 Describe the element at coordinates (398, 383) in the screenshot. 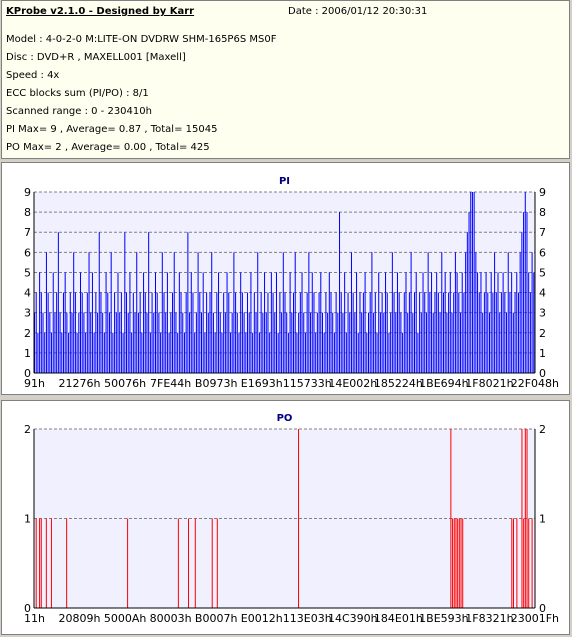

I see `pi-x-tick: 185224h` at that location.